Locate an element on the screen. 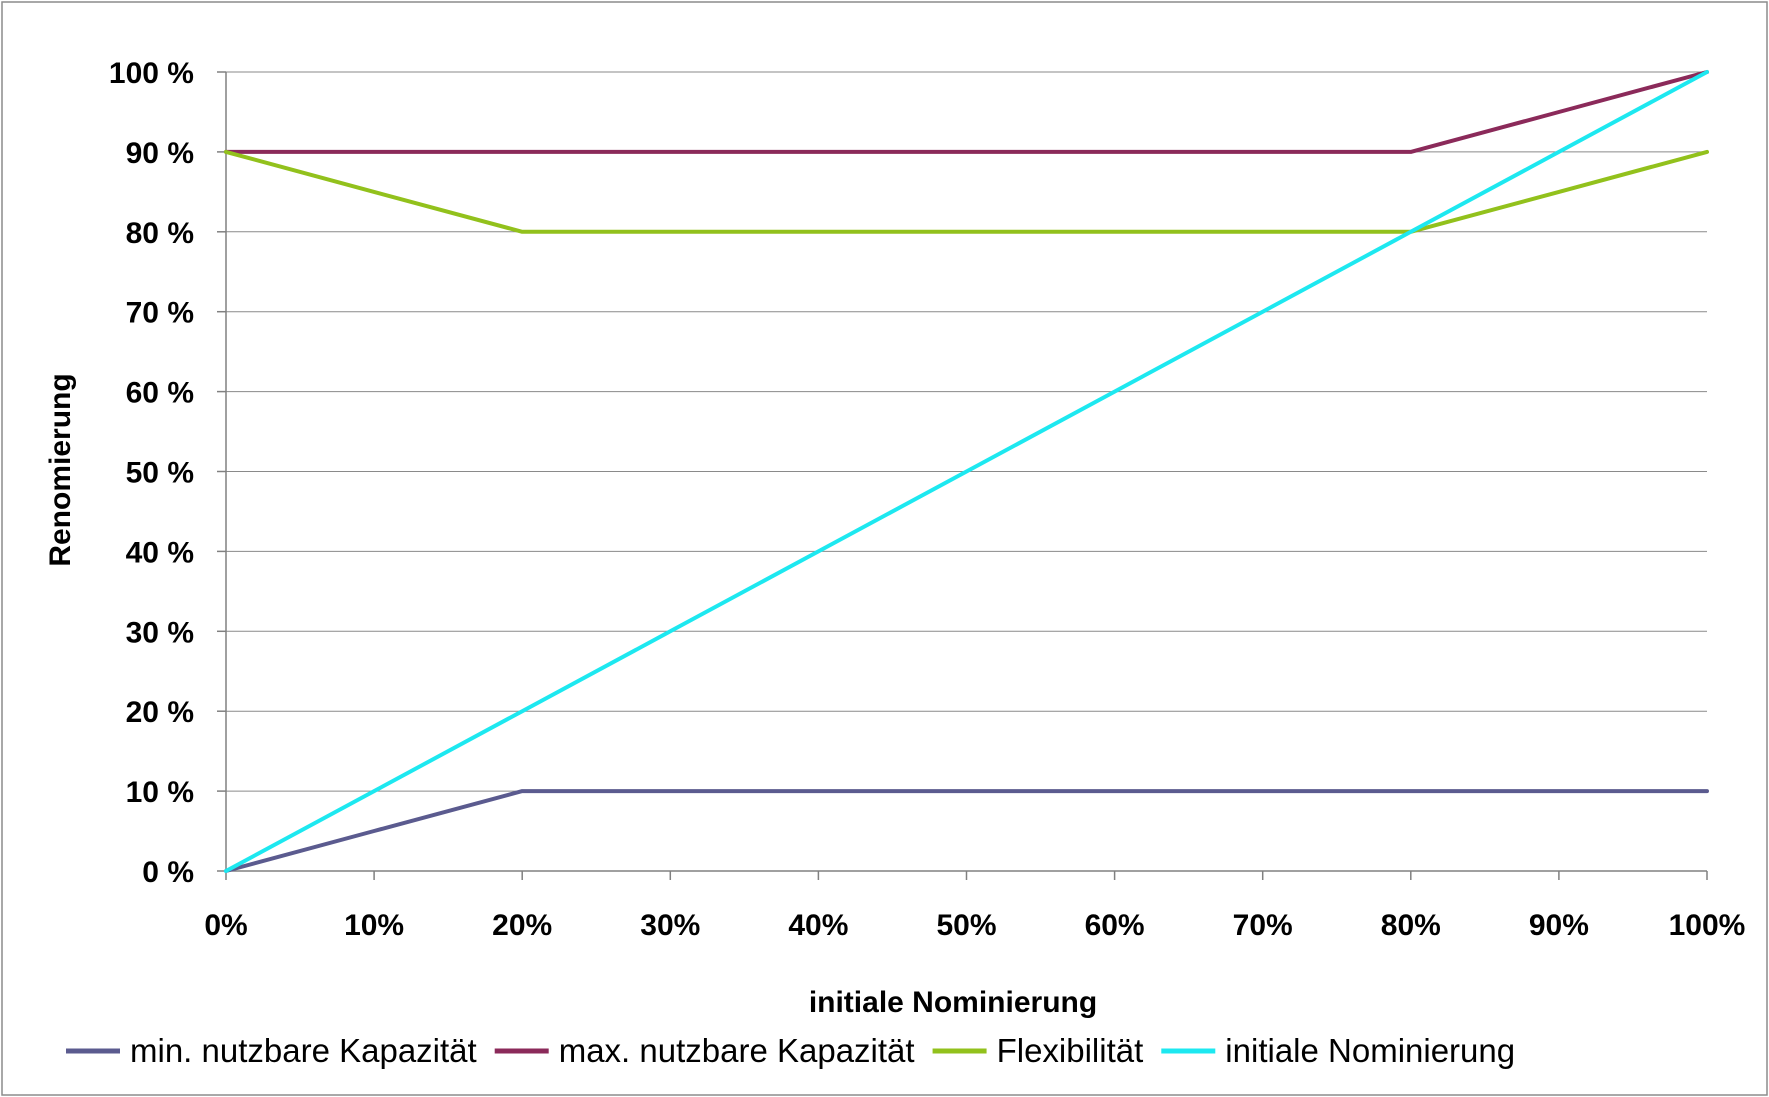 The height and width of the screenshot is (1097, 1769). y-tick-label: 90 % is located at coordinates (160, 153).